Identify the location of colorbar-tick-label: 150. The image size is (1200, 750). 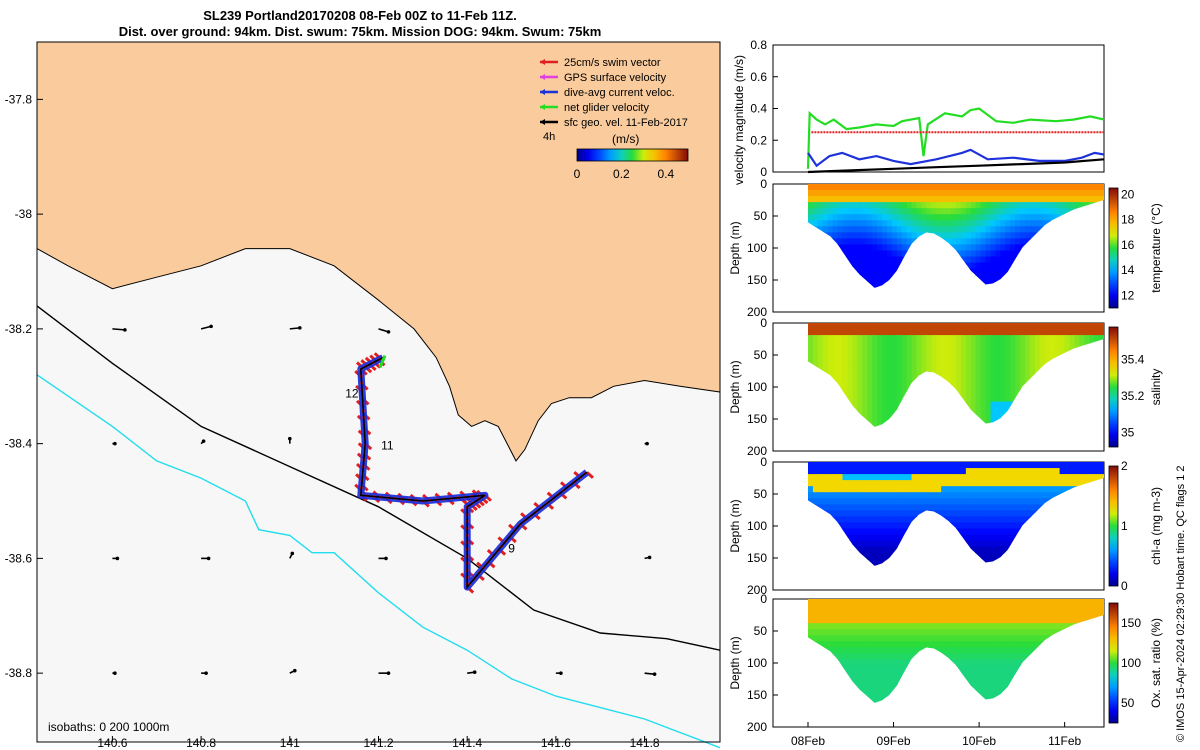
(1131, 623).